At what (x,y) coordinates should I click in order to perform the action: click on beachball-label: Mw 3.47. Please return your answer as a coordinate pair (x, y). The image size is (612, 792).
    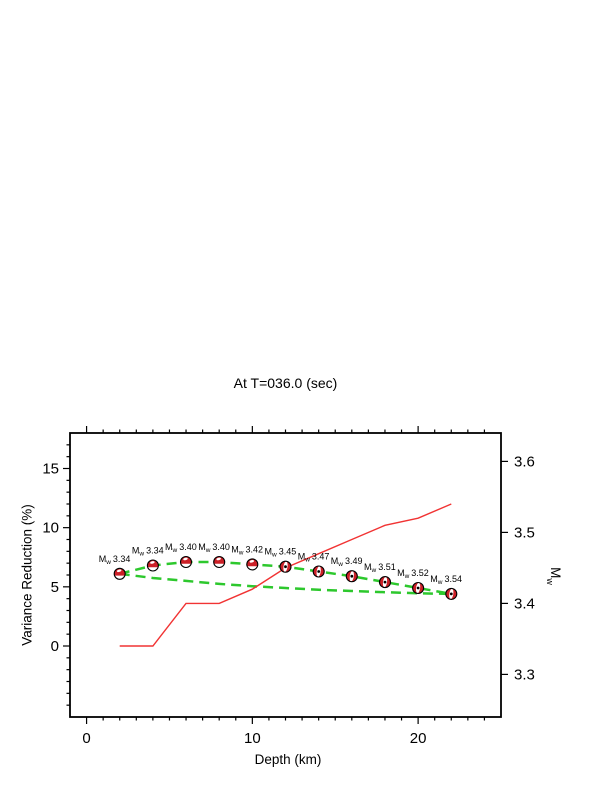
    Looking at the image, I should click on (314, 558).